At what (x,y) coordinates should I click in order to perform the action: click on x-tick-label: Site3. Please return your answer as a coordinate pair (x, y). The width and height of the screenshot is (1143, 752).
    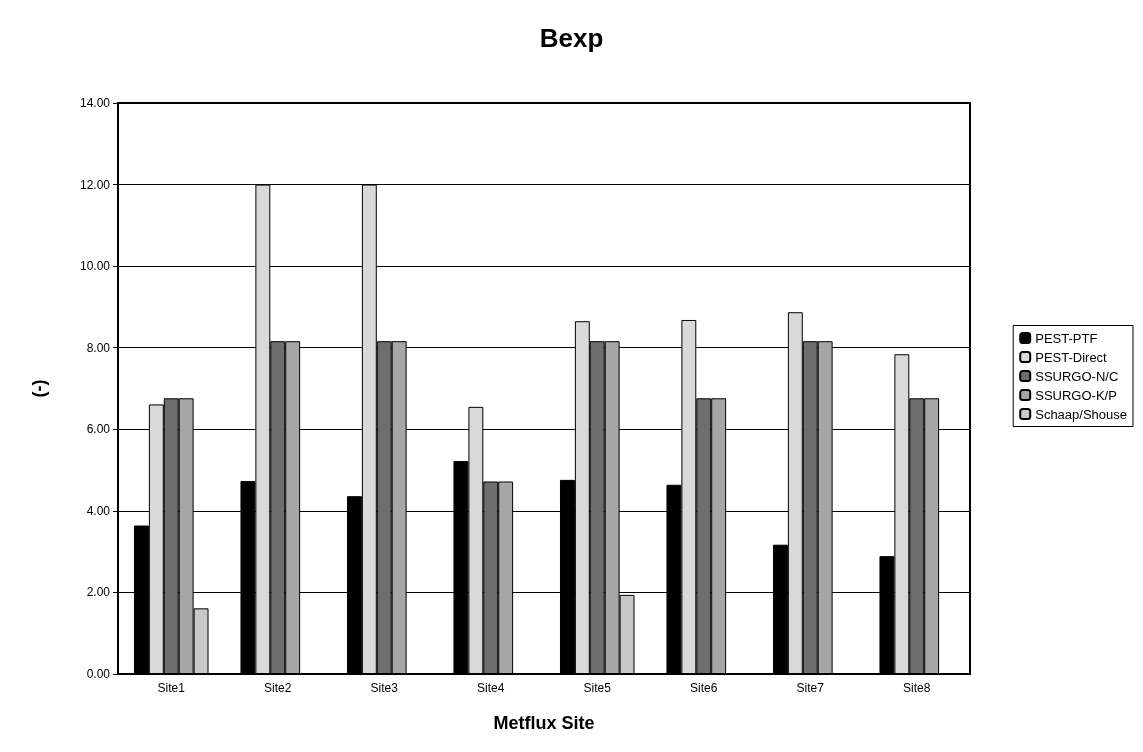
    Looking at the image, I should click on (384, 688).